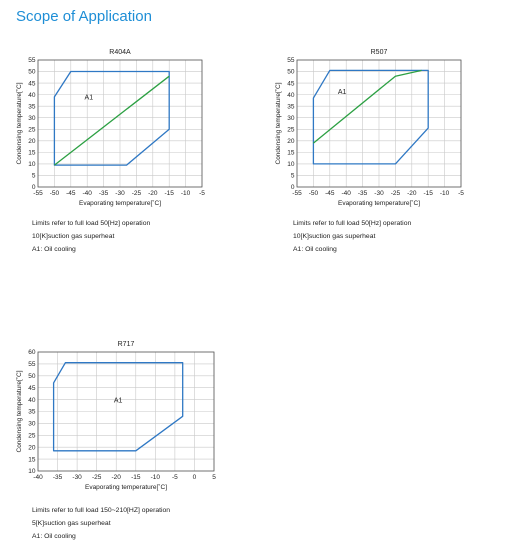  What do you see at coordinates (314, 193) in the screenshot?
I see `chart-r507-xtick-label: -50` at bounding box center [314, 193].